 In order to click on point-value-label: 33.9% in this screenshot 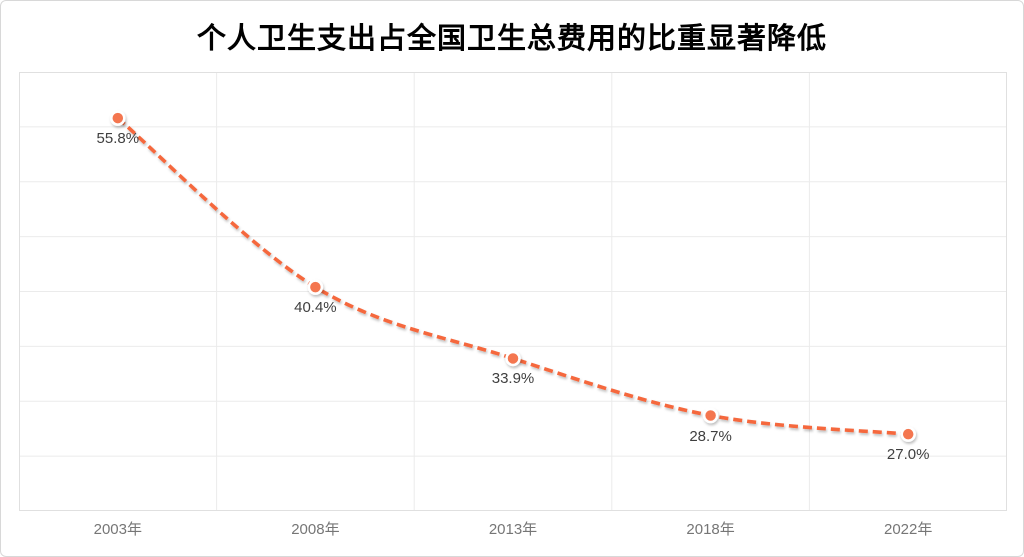, I will do `click(513, 379)`.